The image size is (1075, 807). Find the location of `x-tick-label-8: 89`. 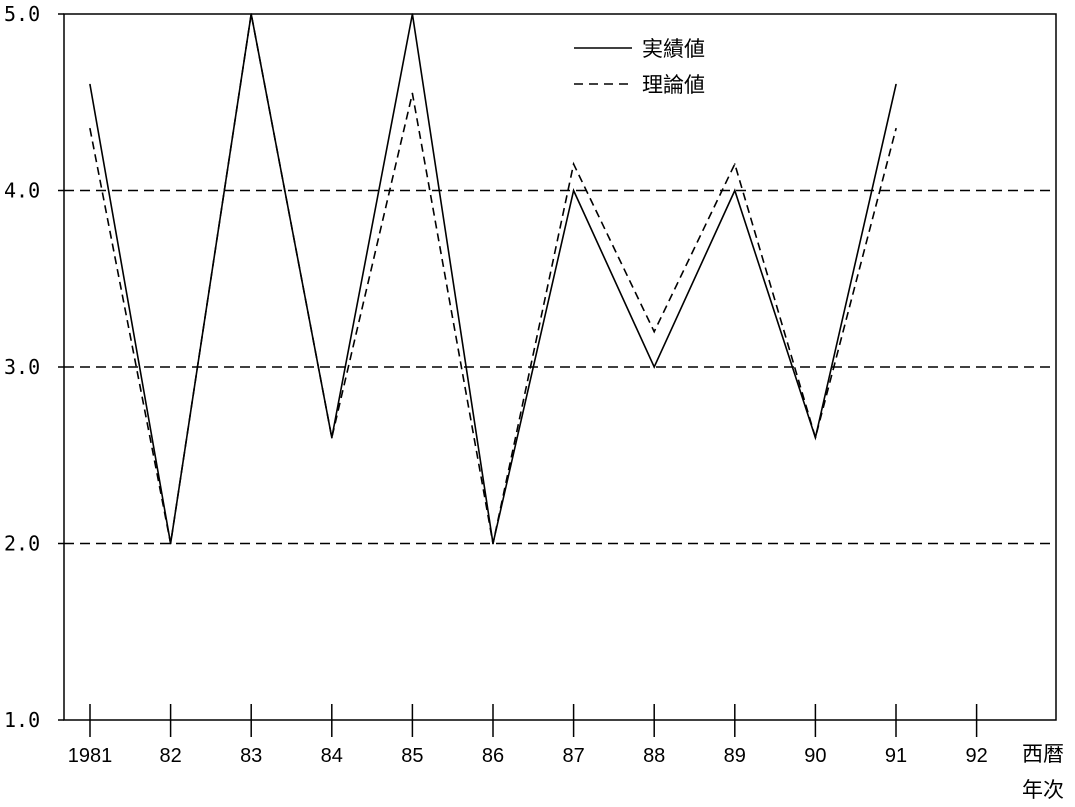

x-tick-label-8: 89 is located at coordinates (735, 756).